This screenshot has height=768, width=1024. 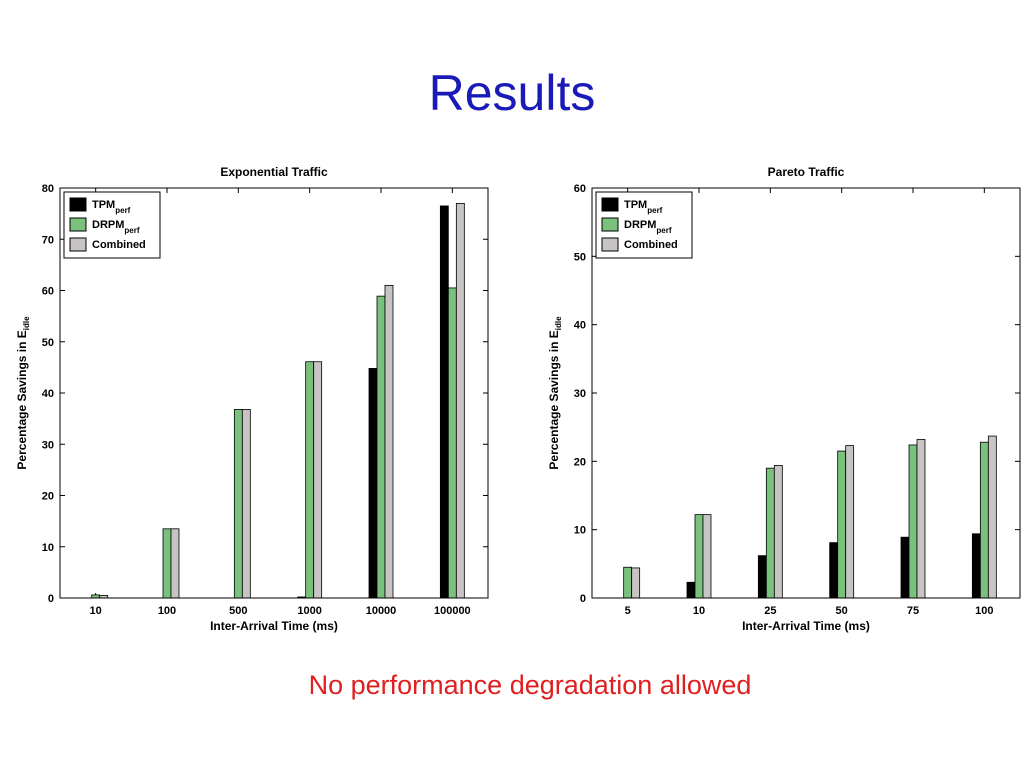 I want to click on chart0-legend-label-drpm: DRPMperf, so click(x=116, y=227).